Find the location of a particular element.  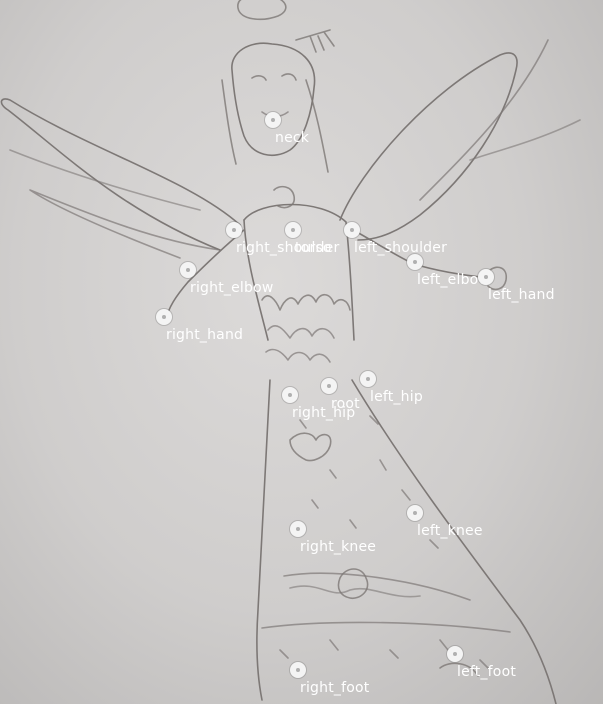

keypoint-right-hip is located at coordinates (290, 395).